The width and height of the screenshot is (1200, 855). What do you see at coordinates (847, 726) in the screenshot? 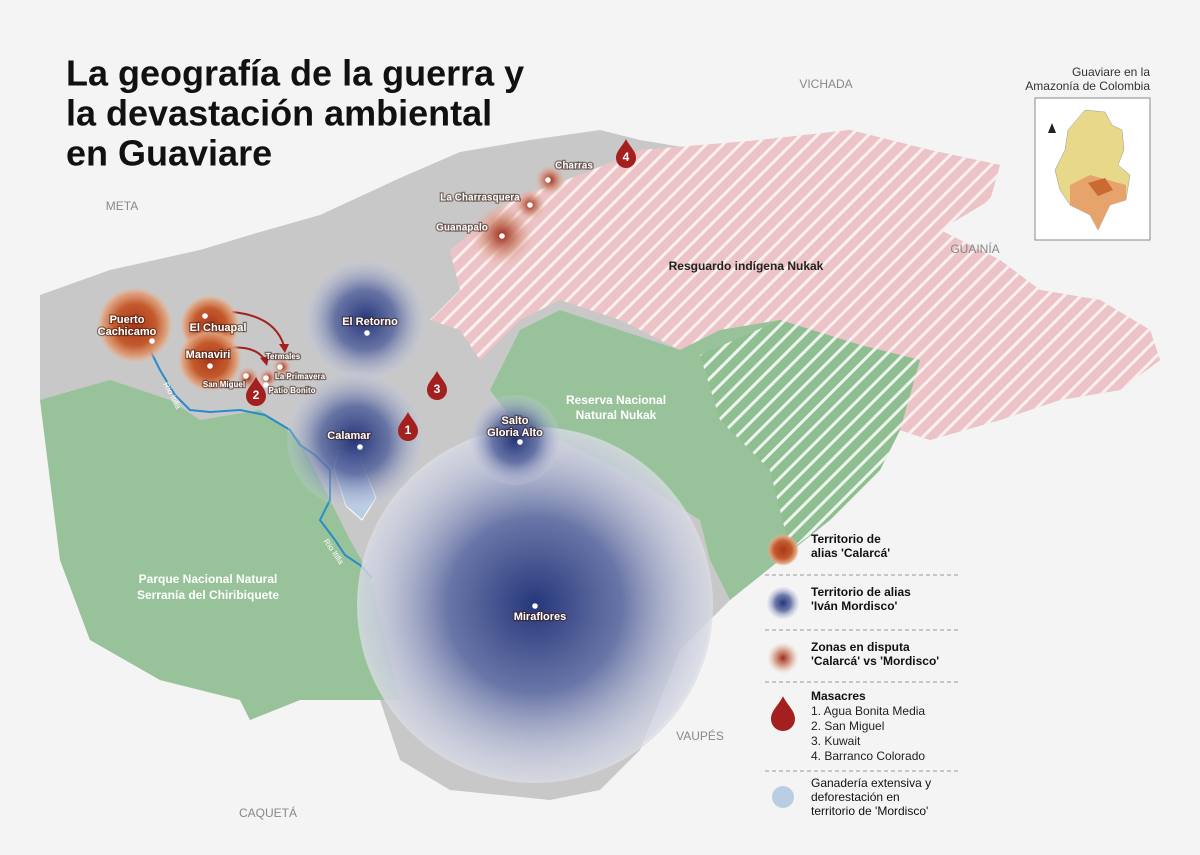
I see `legend-item: 2. San Miguel` at bounding box center [847, 726].